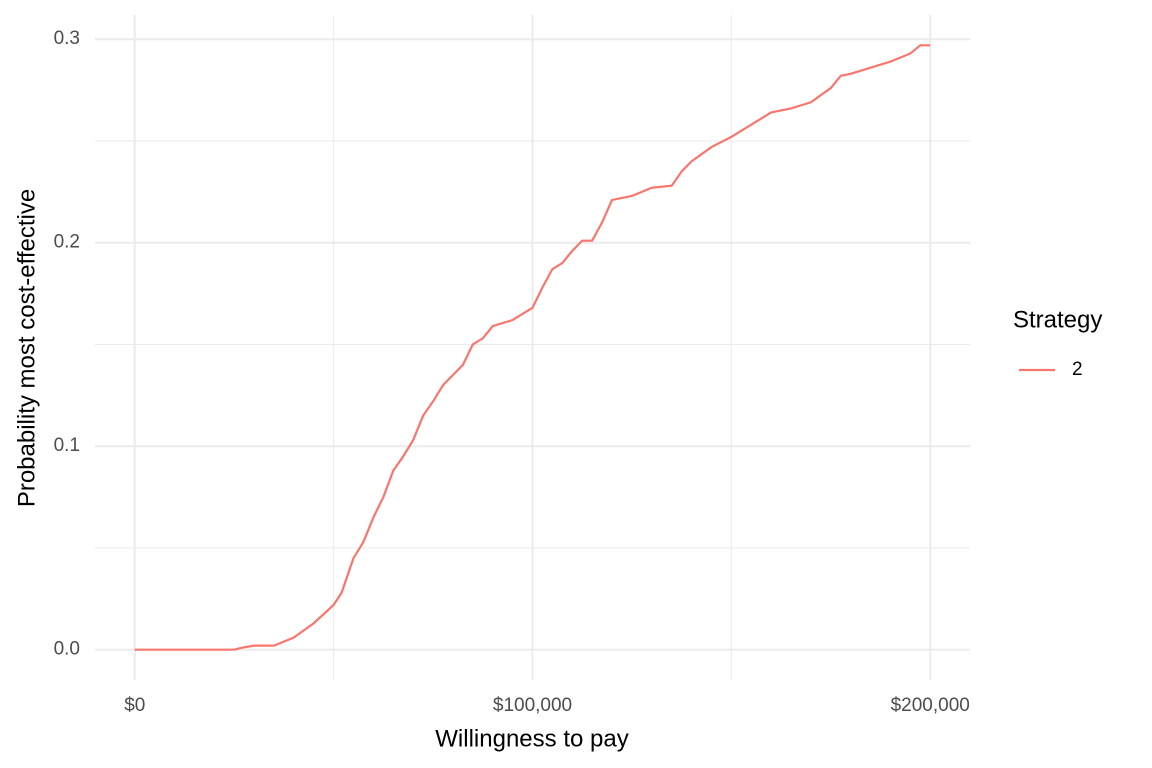 Image resolution: width=1152 pixels, height=768 pixels. Describe the element at coordinates (67, 38) in the screenshot. I see `y-tick-label: 0.3` at that location.